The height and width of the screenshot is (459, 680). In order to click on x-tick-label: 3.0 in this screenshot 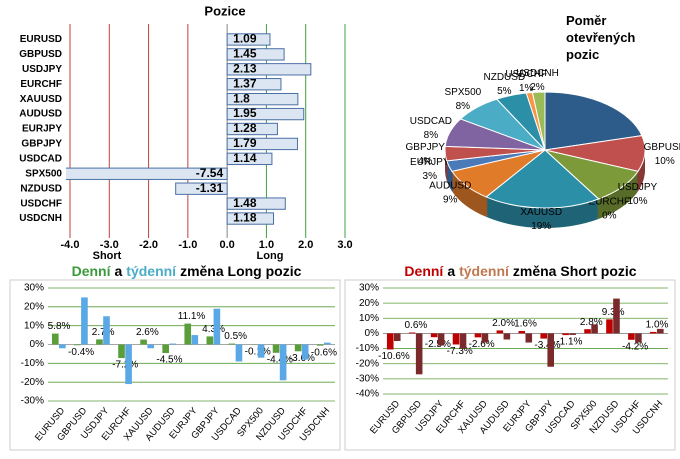, I will do `click(344, 245)`.